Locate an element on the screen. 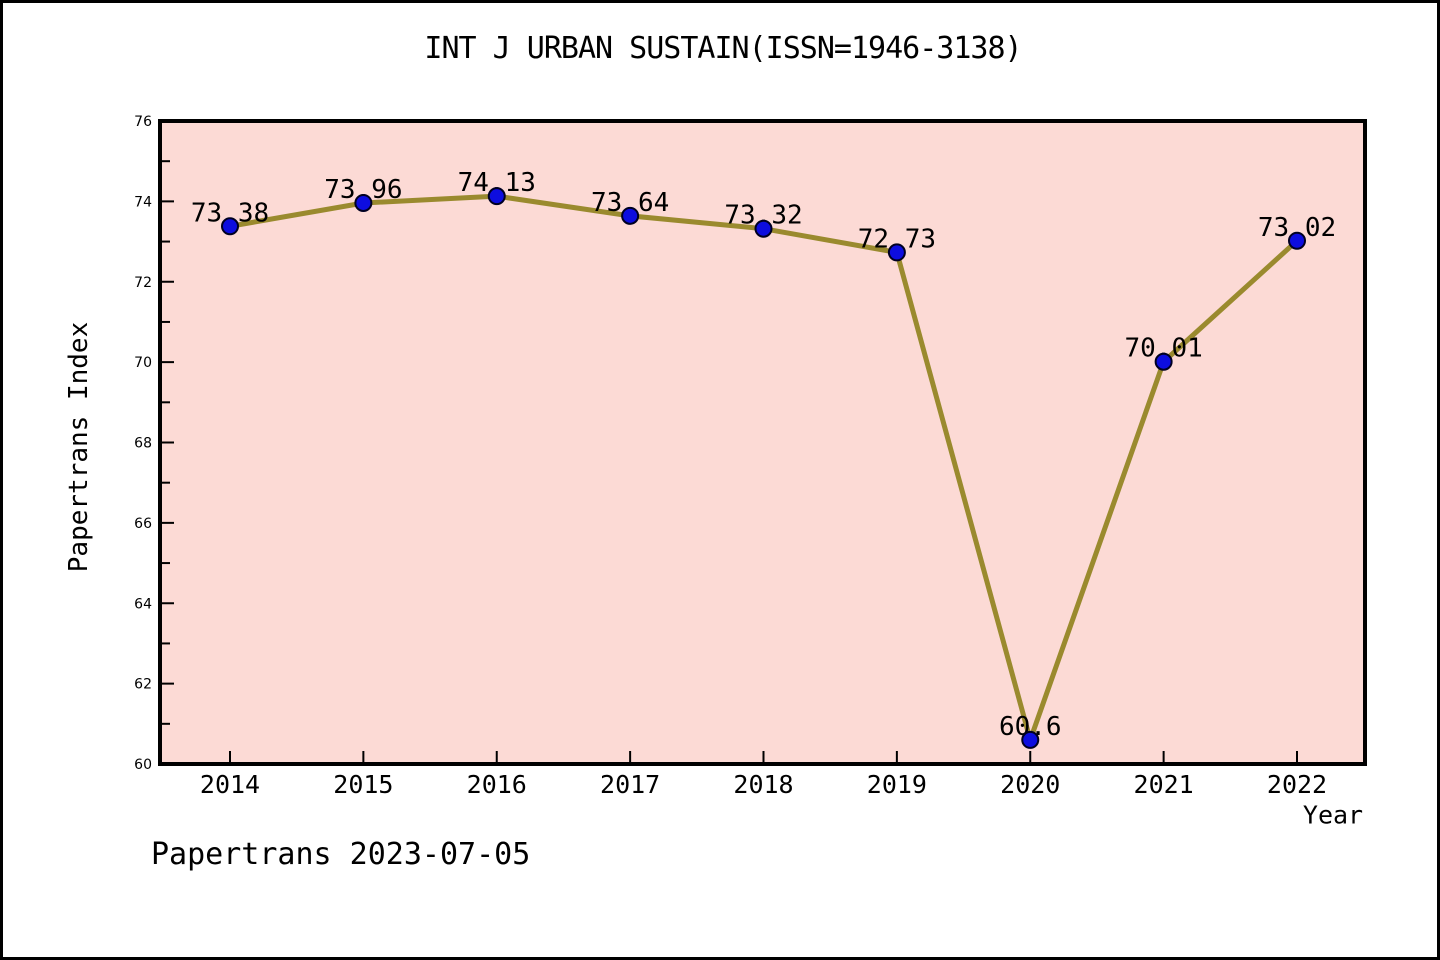  data-point-2020 is located at coordinates (1030, 739).